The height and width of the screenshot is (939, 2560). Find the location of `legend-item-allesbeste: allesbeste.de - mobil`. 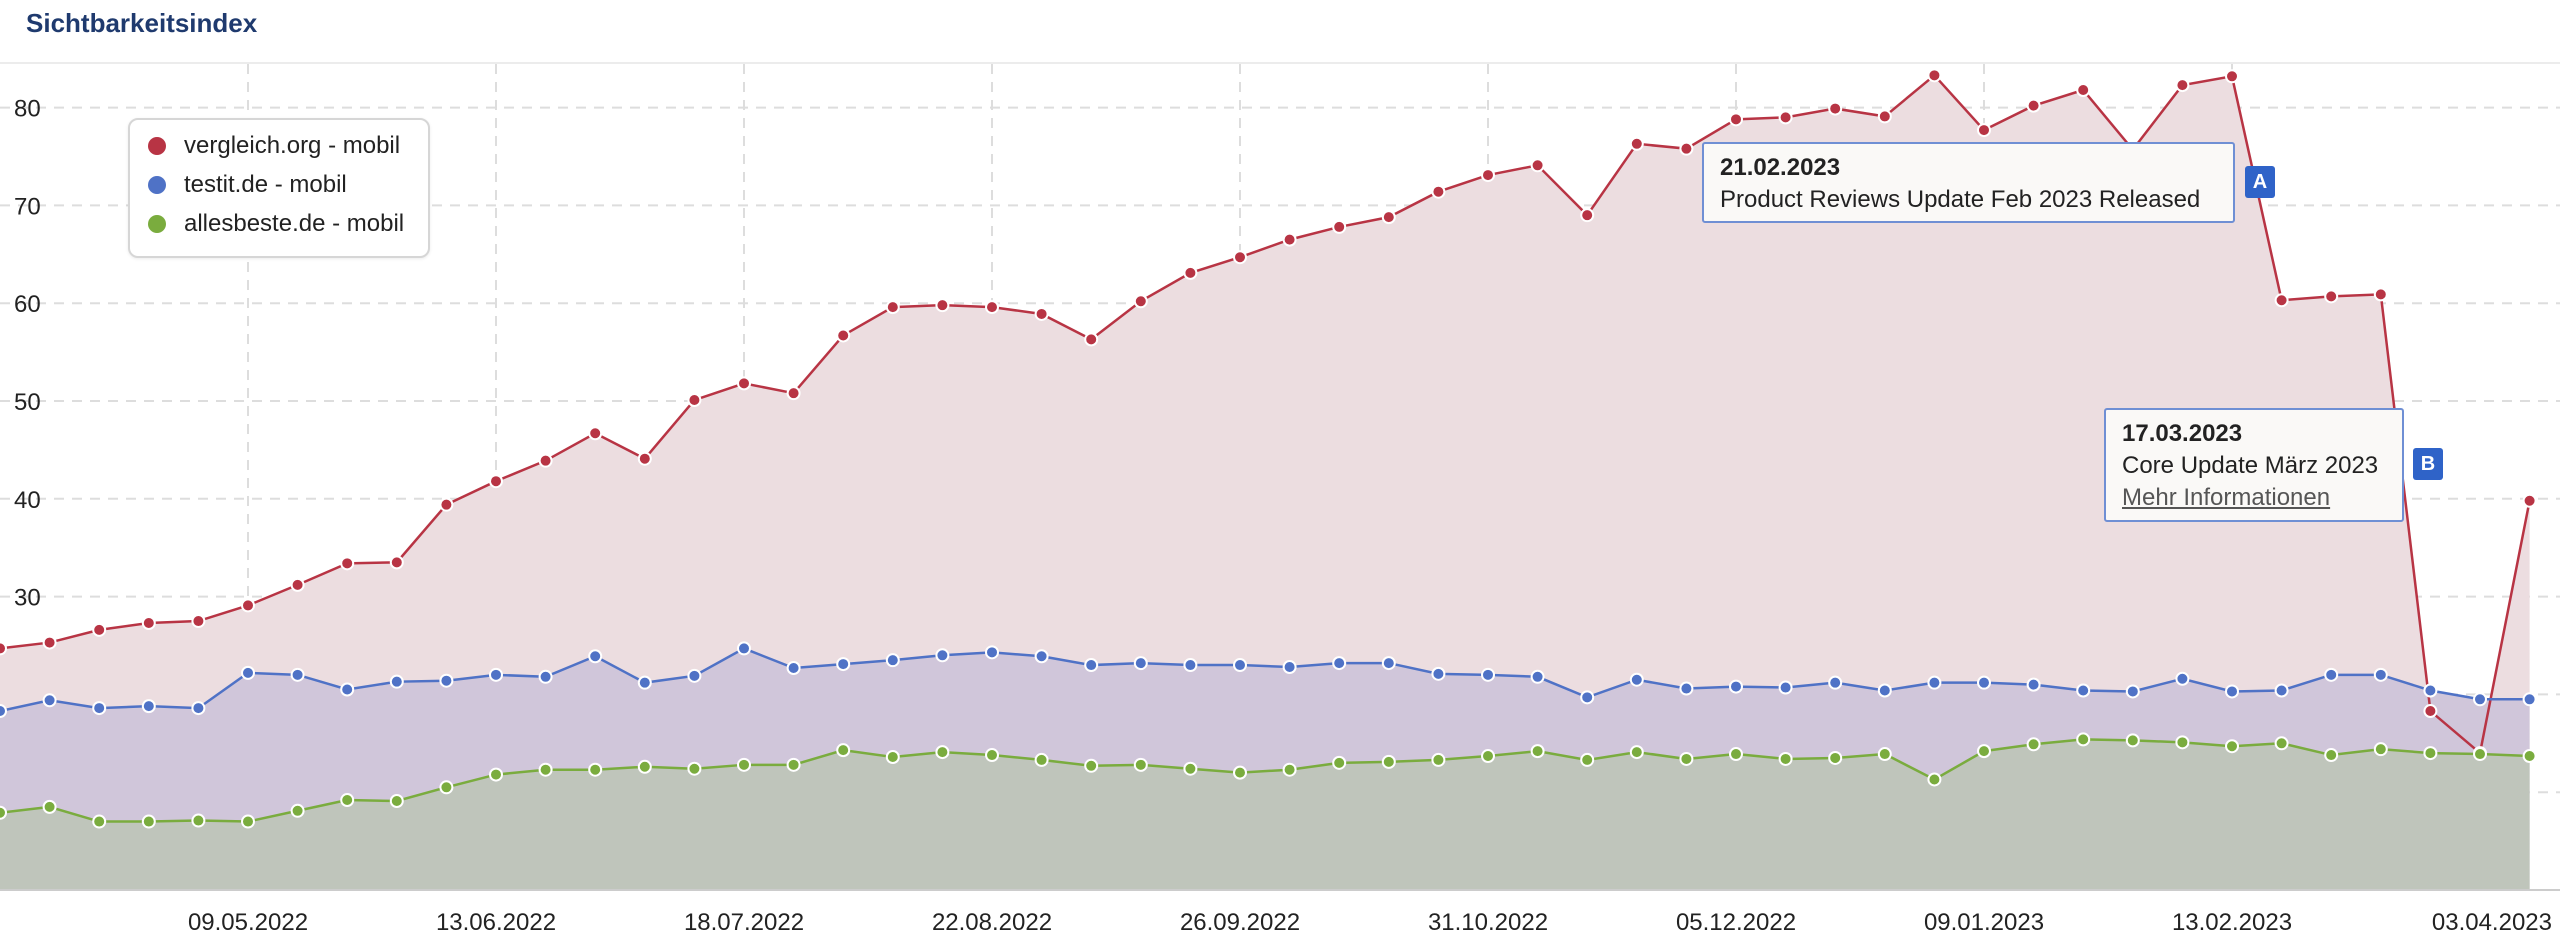

legend-item-allesbeste: allesbeste.de - mobil is located at coordinates (276, 224).